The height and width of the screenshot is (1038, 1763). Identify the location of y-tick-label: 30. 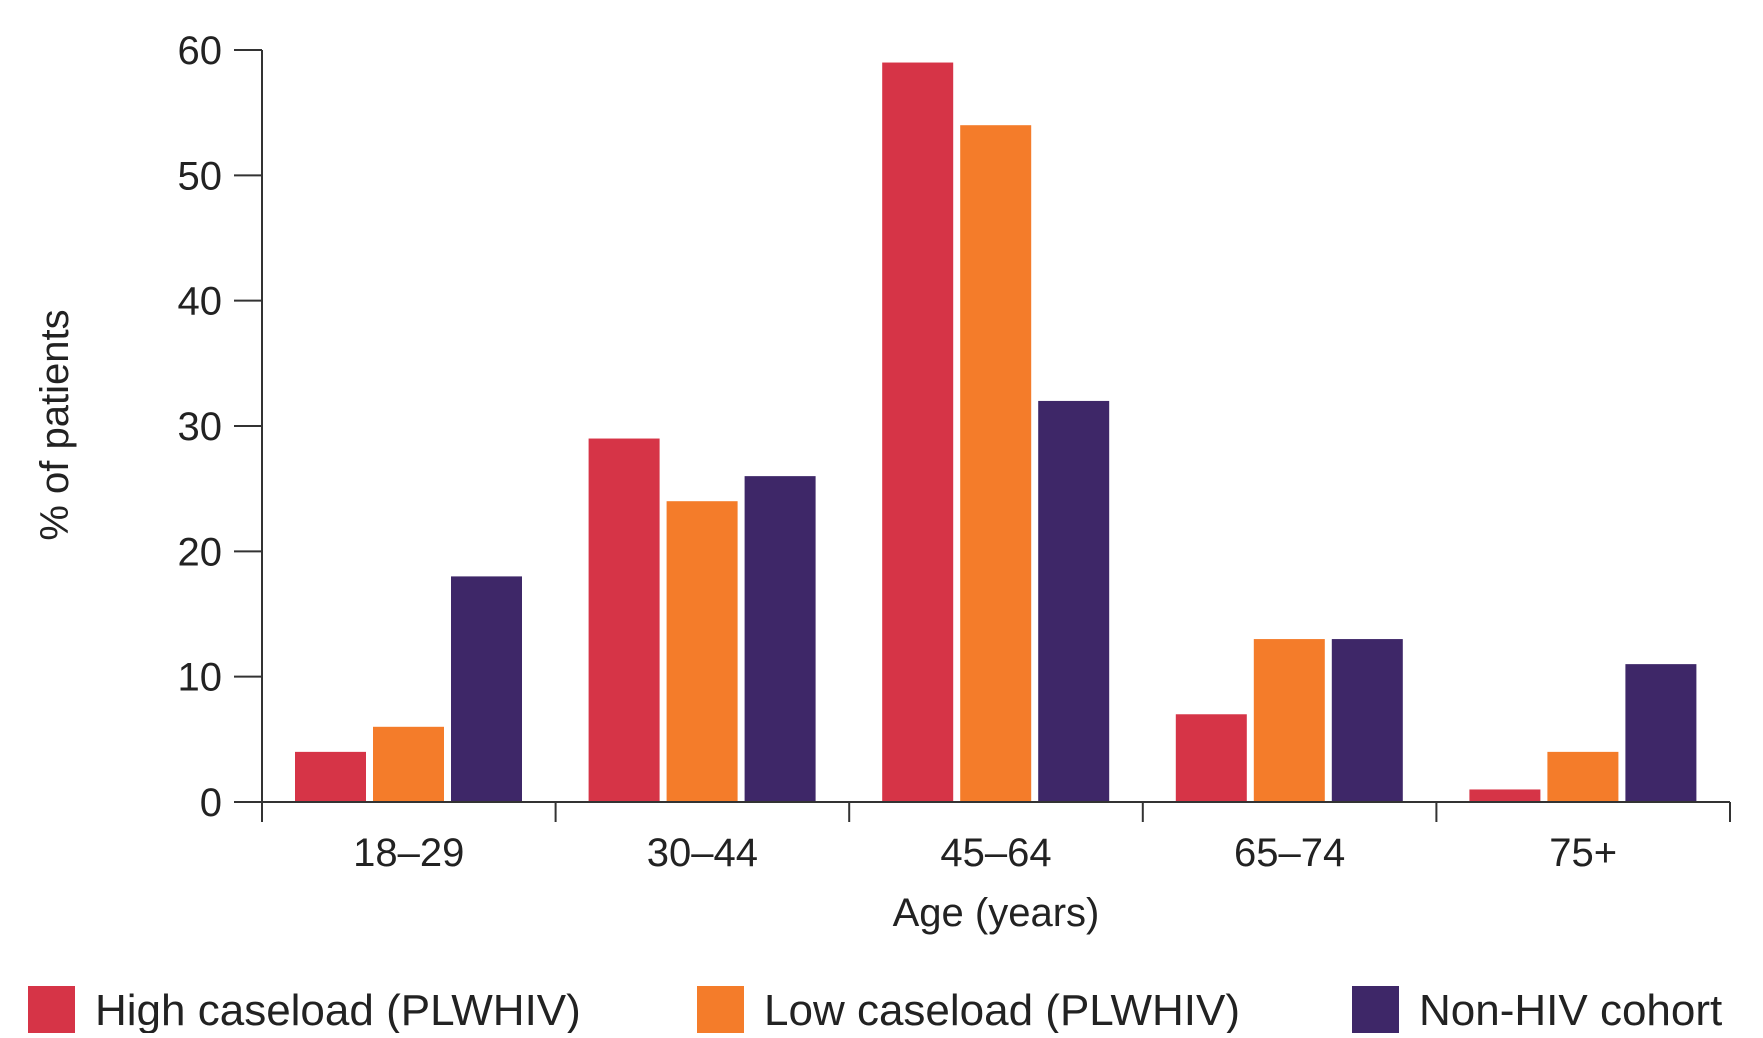
(200, 427).